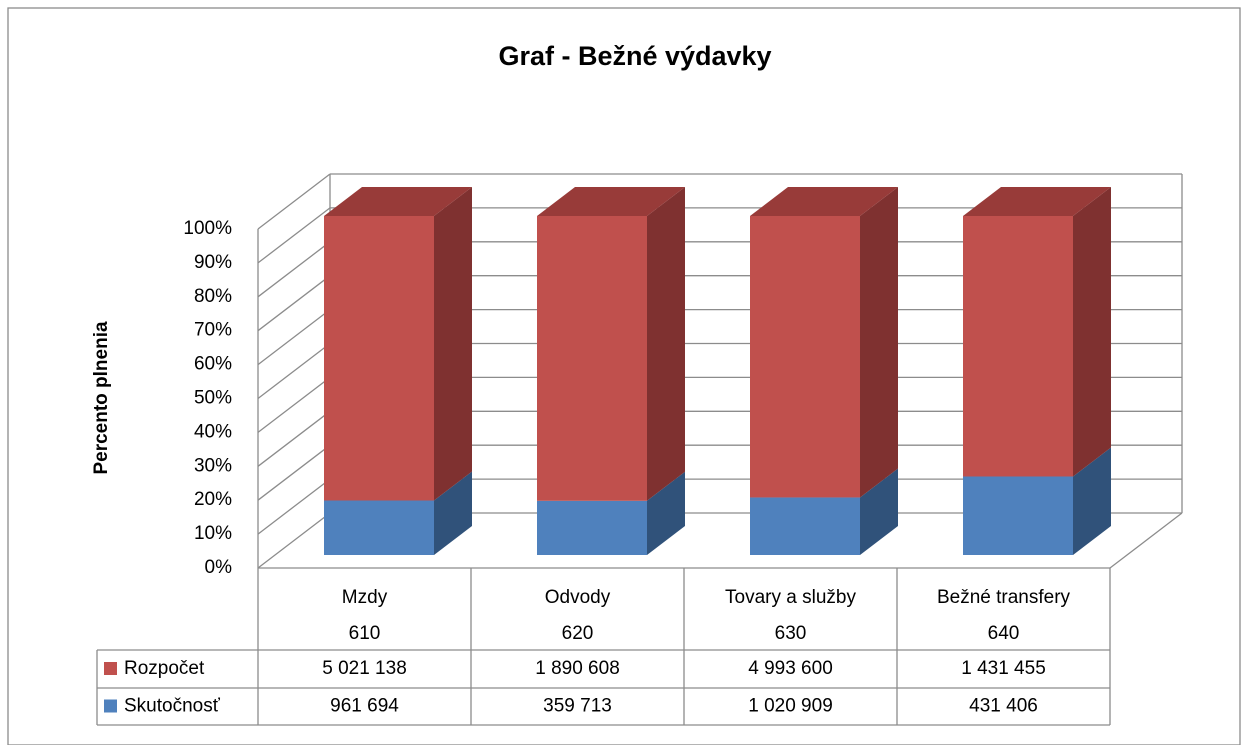  I want to click on table-value: 431 406, so click(1003, 706).